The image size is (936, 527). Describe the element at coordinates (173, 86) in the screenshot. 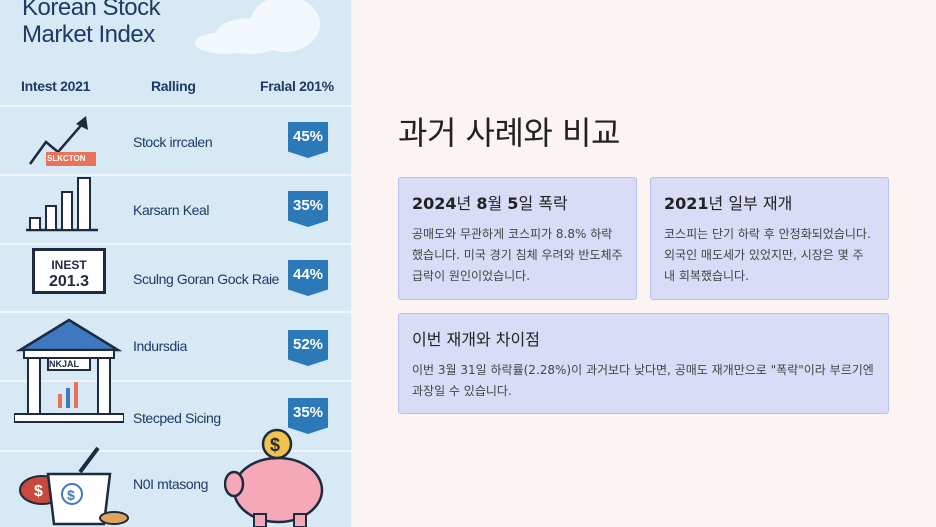

I see `column-header: Ralling` at that location.